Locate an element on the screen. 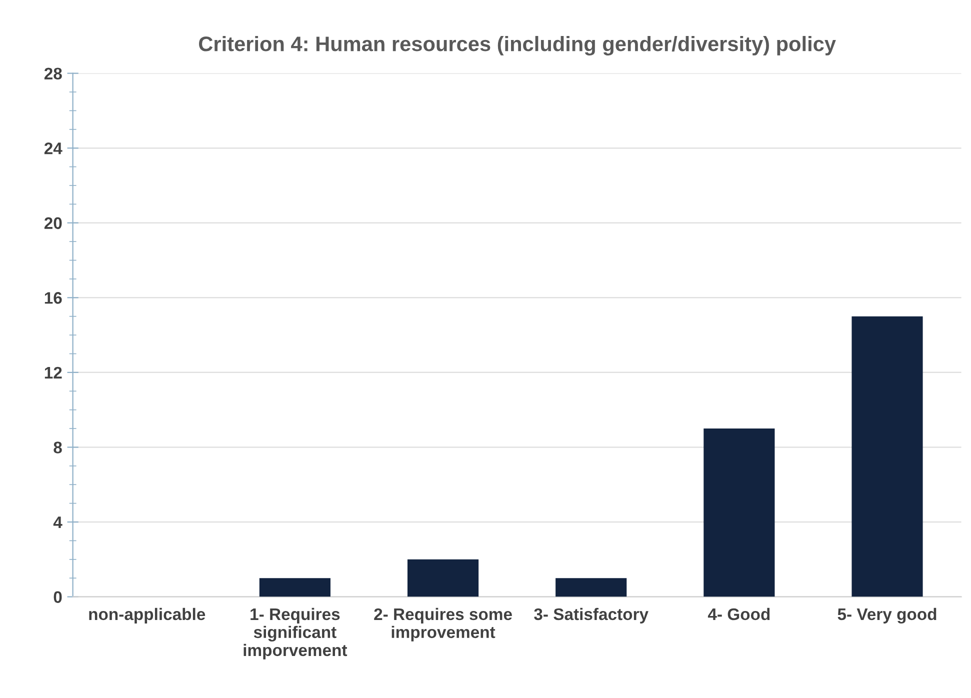  y-tick-label: 8 is located at coordinates (58, 448).